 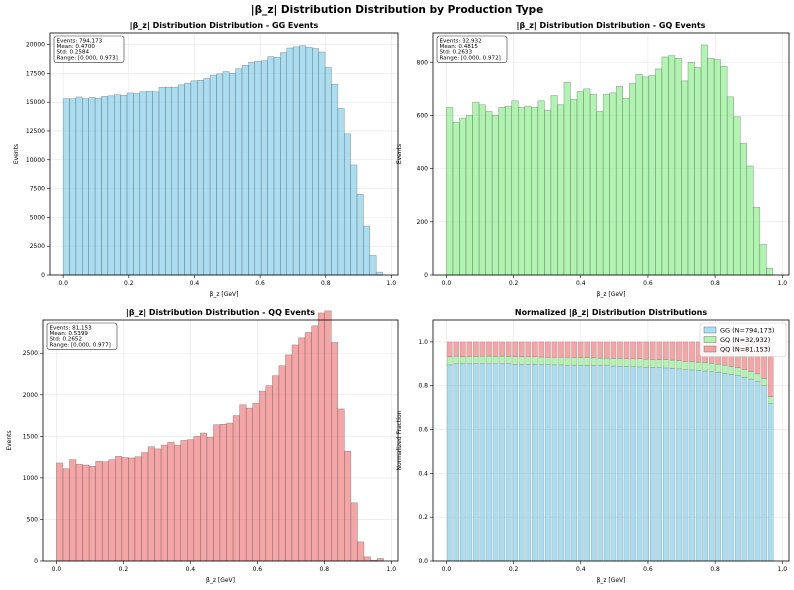 What do you see at coordinates (124, 569) in the screenshot?
I see `x-tick-label: 0.2` at bounding box center [124, 569].